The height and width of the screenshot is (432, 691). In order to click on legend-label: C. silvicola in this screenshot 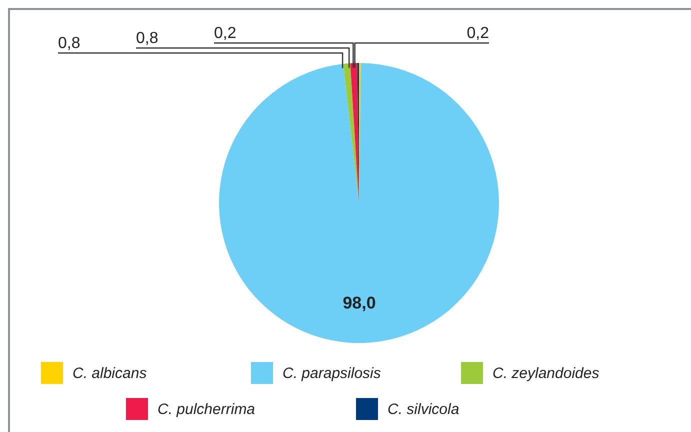, I will do `click(424, 409)`.